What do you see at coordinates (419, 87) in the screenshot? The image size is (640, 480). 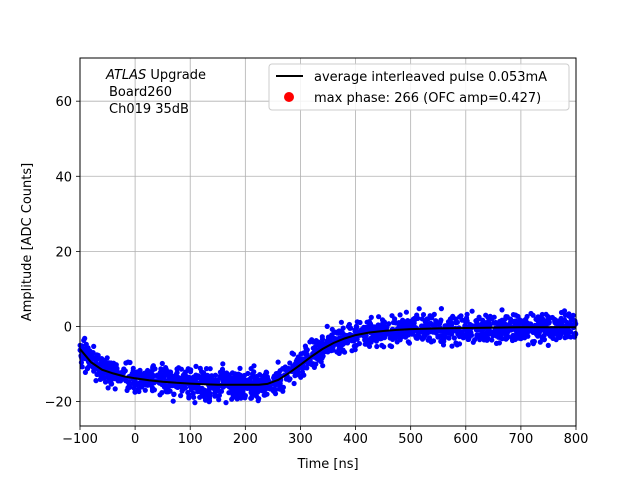 I see `legend-box` at bounding box center [419, 87].